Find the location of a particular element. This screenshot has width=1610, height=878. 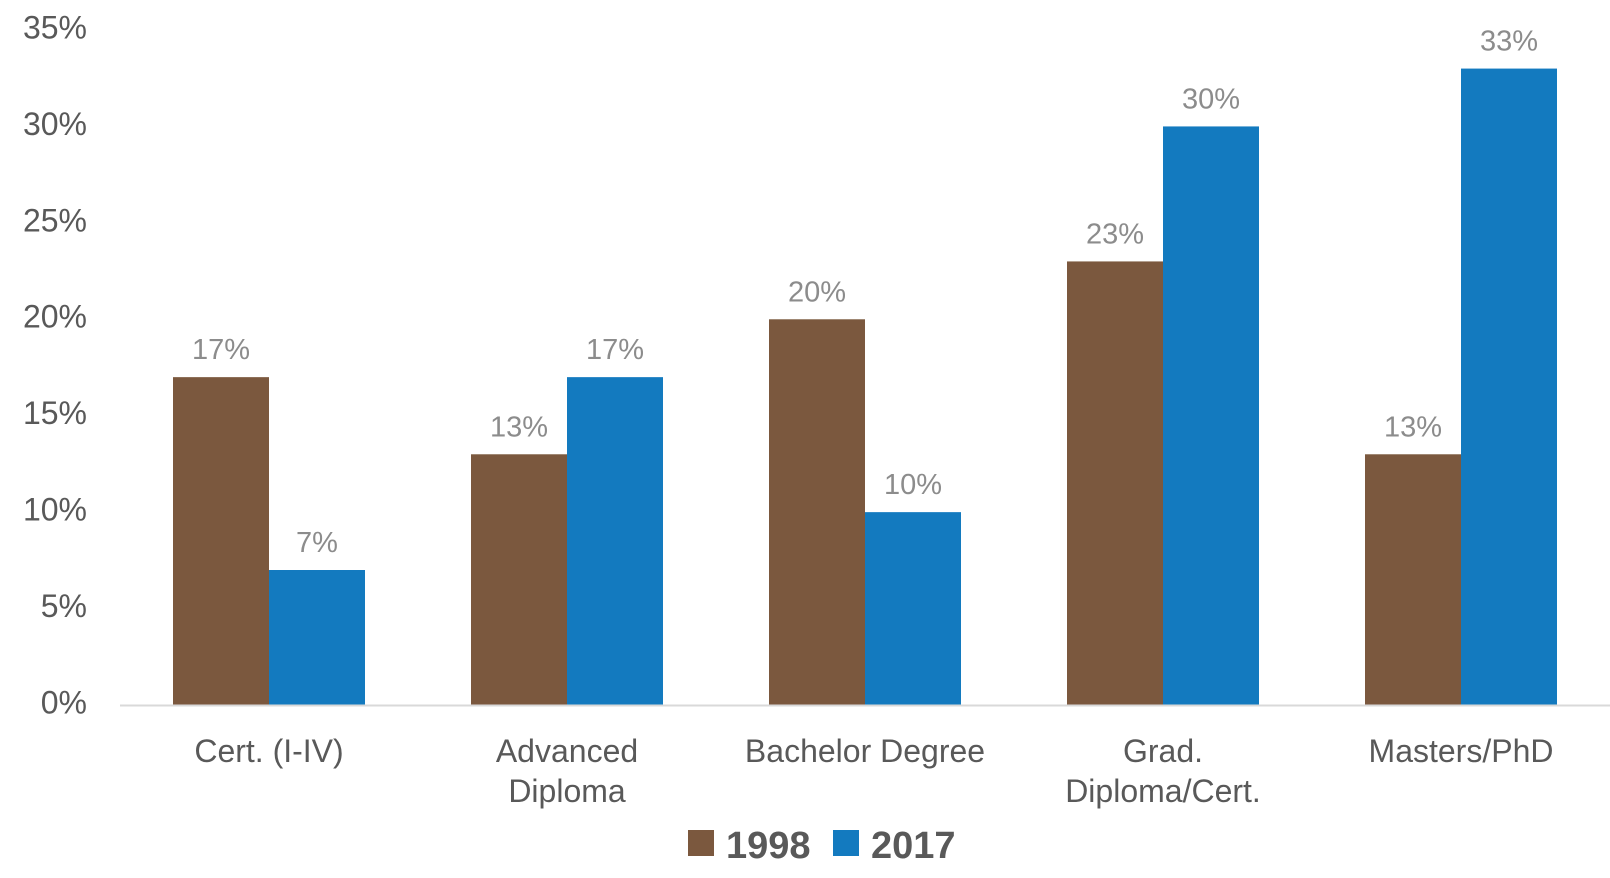

data-label-2017: 30% is located at coordinates (1211, 99).